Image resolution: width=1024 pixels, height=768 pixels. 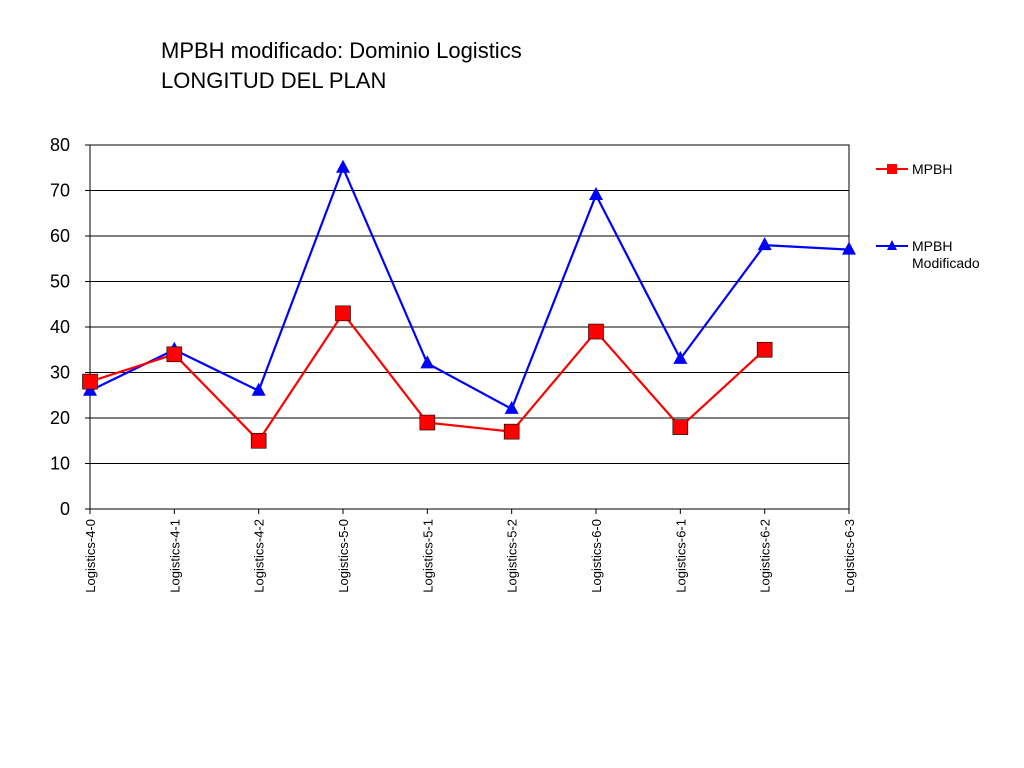 What do you see at coordinates (341, 50) in the screenshot?
I see `chart-title-line-1: MPBH modificado: Dominio Logistics` at bounding box center [341, 50].